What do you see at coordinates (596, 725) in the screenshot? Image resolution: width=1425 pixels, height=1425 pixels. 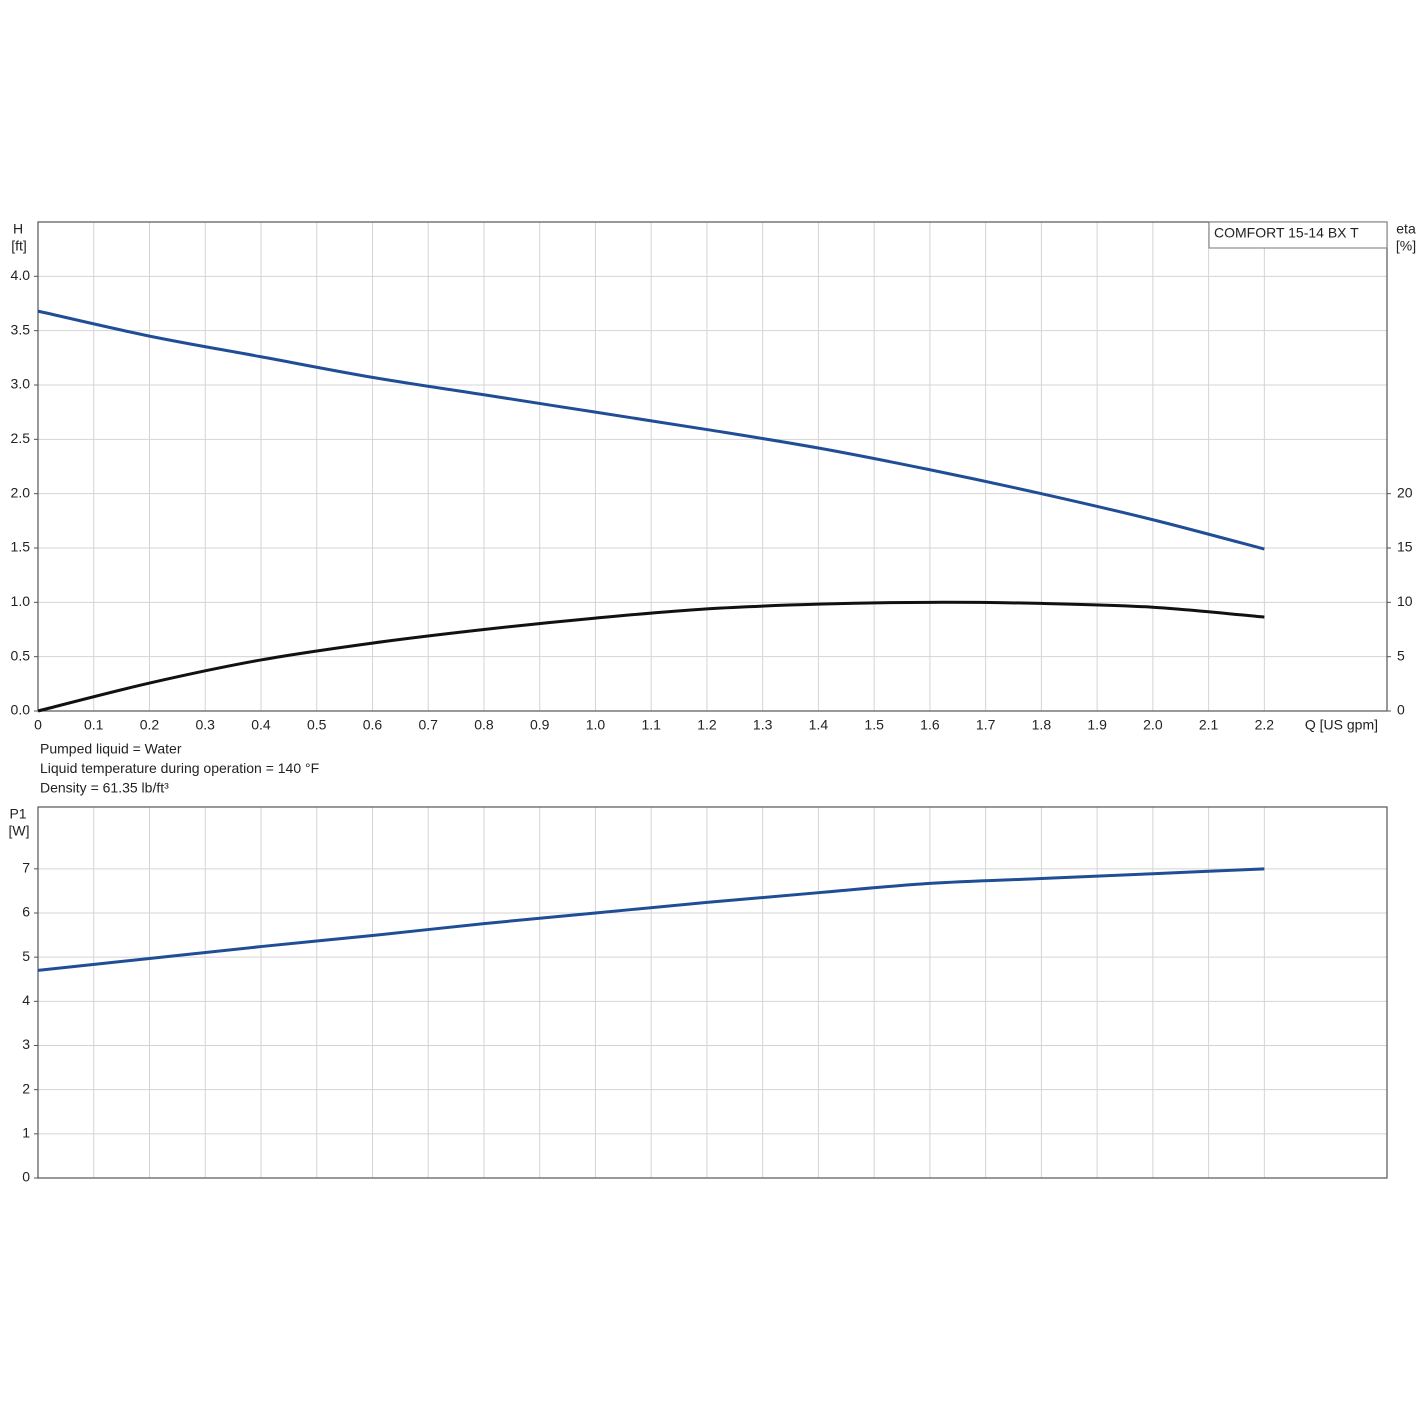 I see `x-tick-label: 1.0` at bounding box center [596, 725].